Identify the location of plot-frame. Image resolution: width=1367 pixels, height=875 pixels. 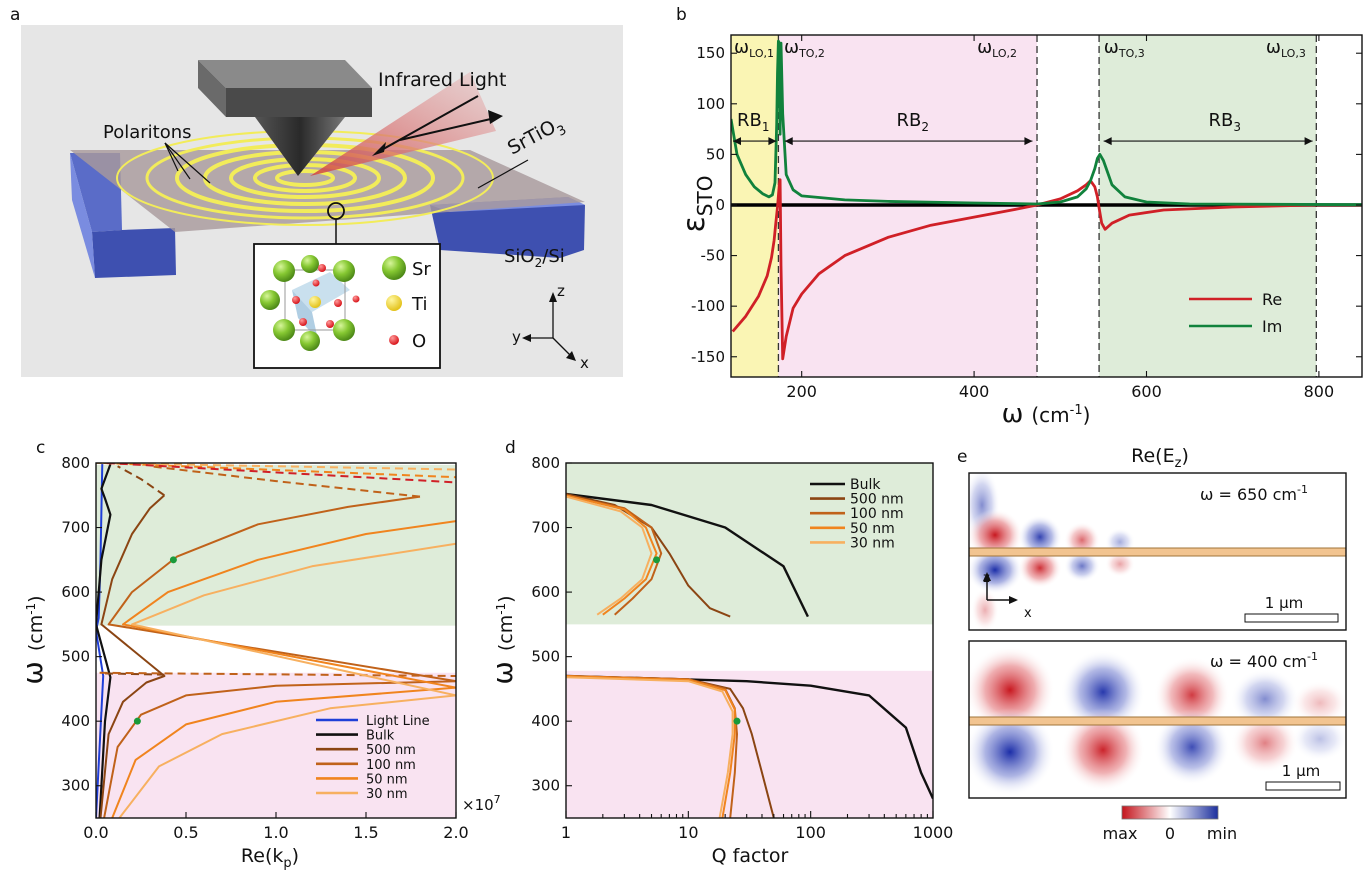
(749, 640).